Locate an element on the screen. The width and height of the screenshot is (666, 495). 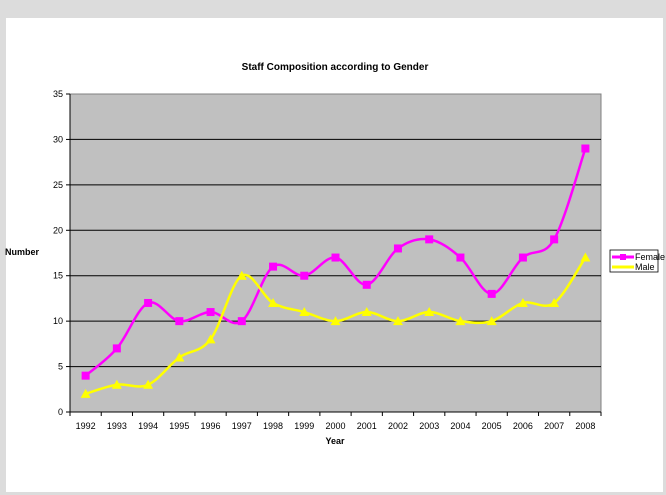
y-axis: 0 5 10 15 20 25 30 35 is located at coordinates (62, 253).